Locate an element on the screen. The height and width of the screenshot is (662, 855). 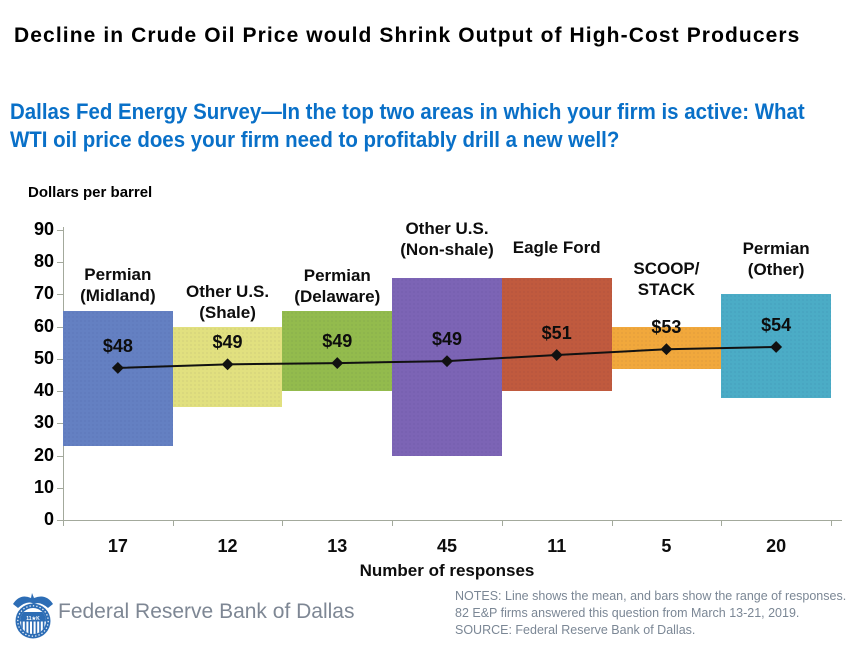
y-tick-label-0: 0 is located at coordinates (48, 519).